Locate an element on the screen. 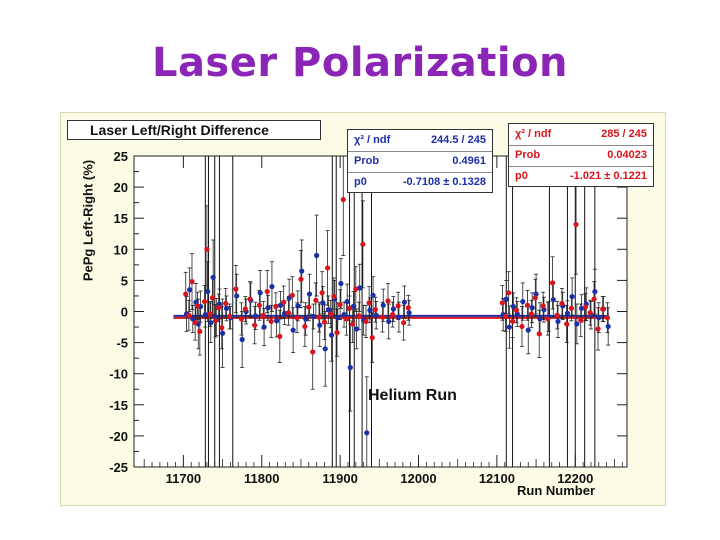 This screenshot has width=720, height=540. statbox-row-chi2: χ² / ndf 285 / 245 is located at coordinates (581, 135).